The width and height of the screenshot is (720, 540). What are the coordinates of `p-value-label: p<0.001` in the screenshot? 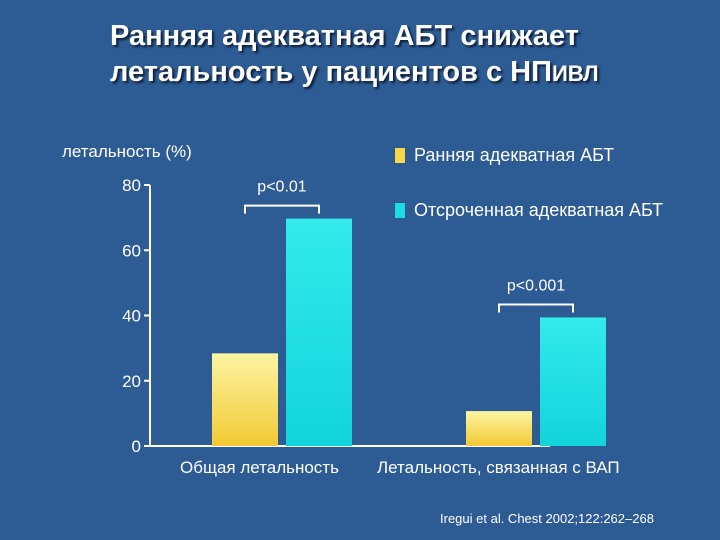 It's located at (536, 285).